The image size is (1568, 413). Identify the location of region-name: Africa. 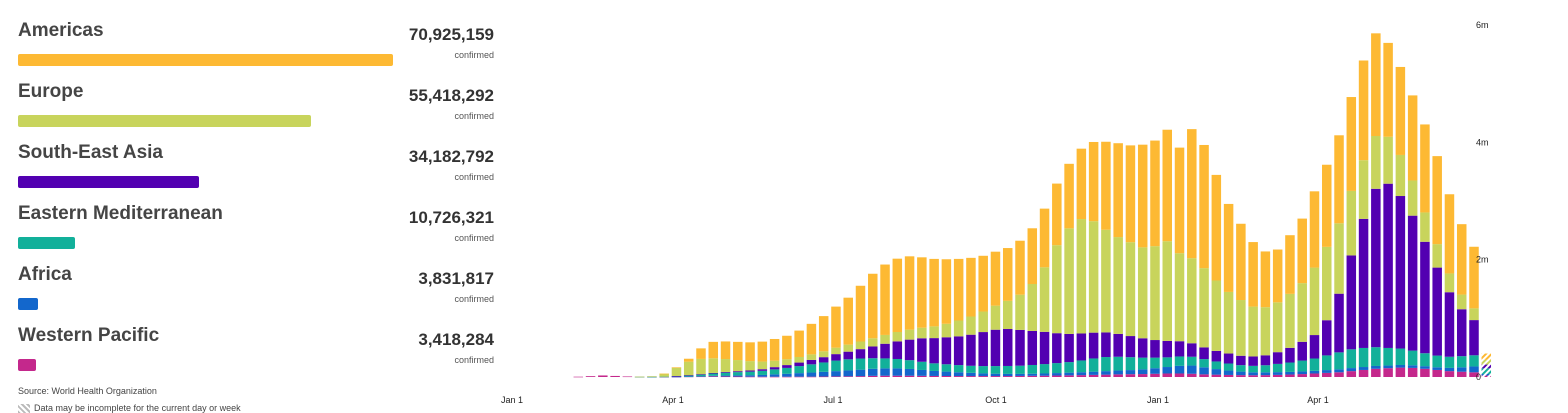
(45, 274).